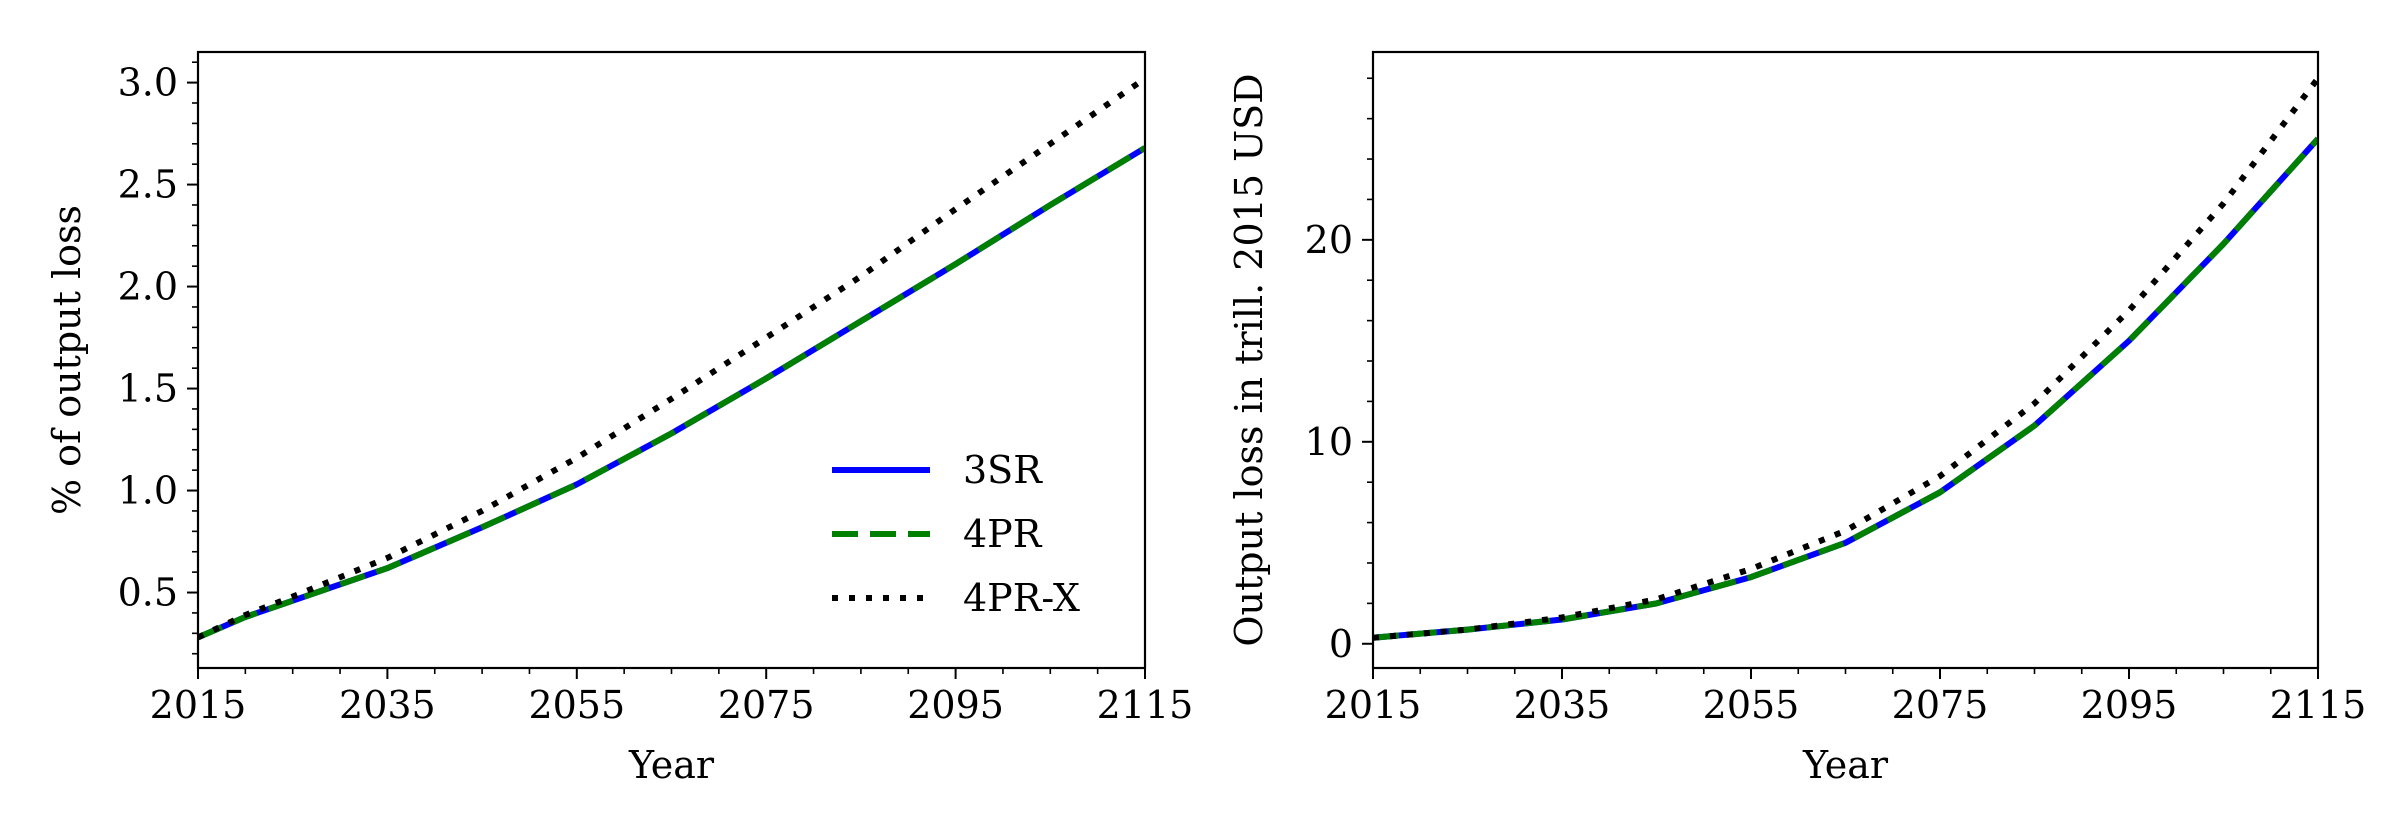 The width and height of the screenshot is (2400, 840). I want to click on y-tick-label: 1.0, so click(148, 491).